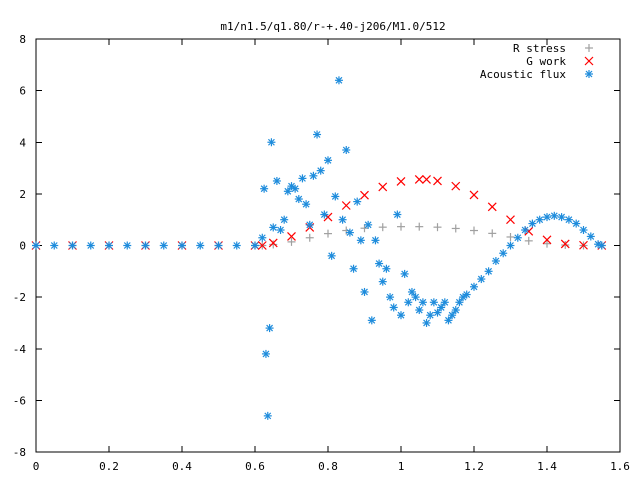 Image resolution: width=640 pixels, height=480 pixels. I want to click on legend-label-r-stress: R stress, so click(539, 48).